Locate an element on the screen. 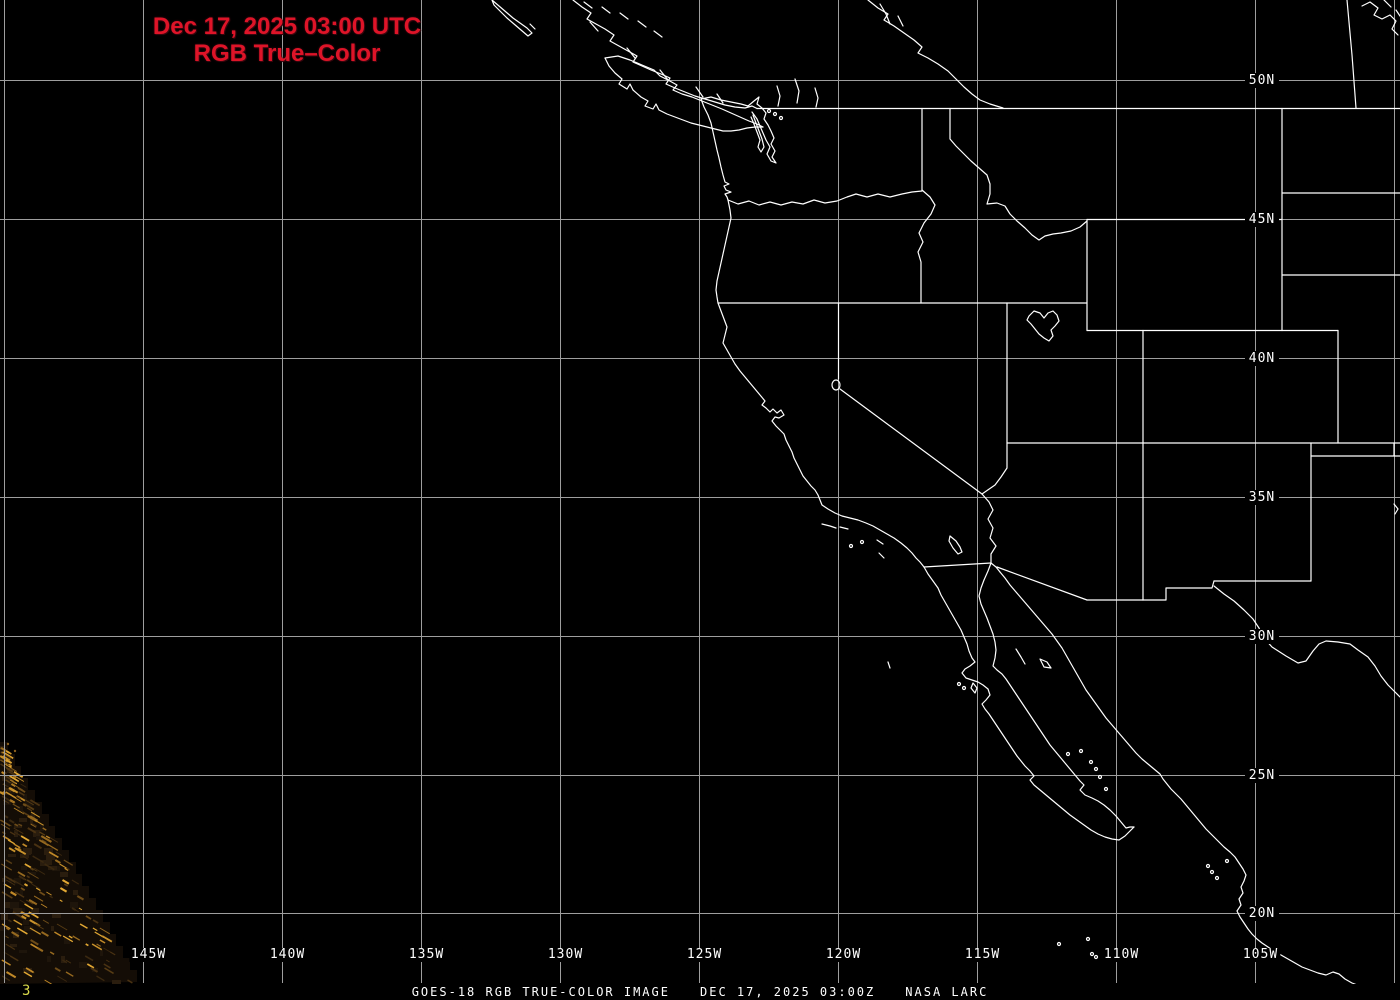  or-id-snake-river is located at coordinates (926, 246).